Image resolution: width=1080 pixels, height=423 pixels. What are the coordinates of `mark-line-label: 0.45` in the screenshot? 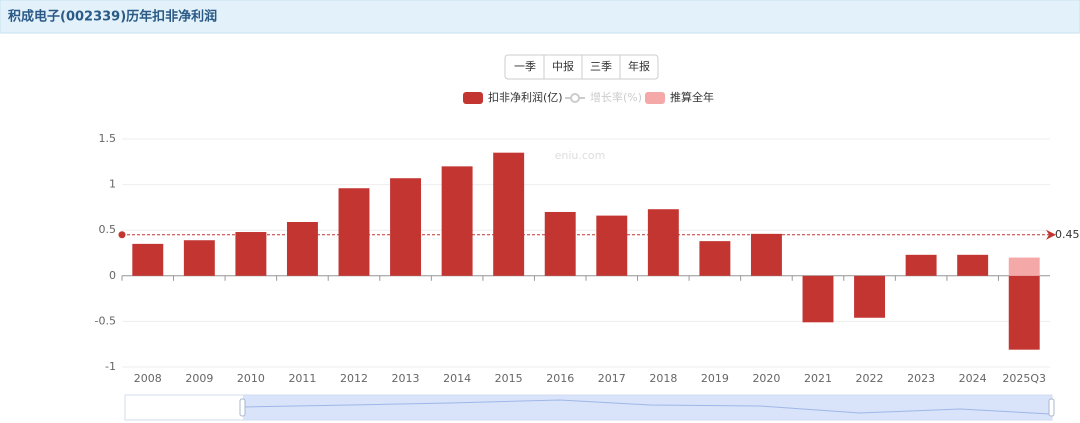 It's located at (1067, 234).